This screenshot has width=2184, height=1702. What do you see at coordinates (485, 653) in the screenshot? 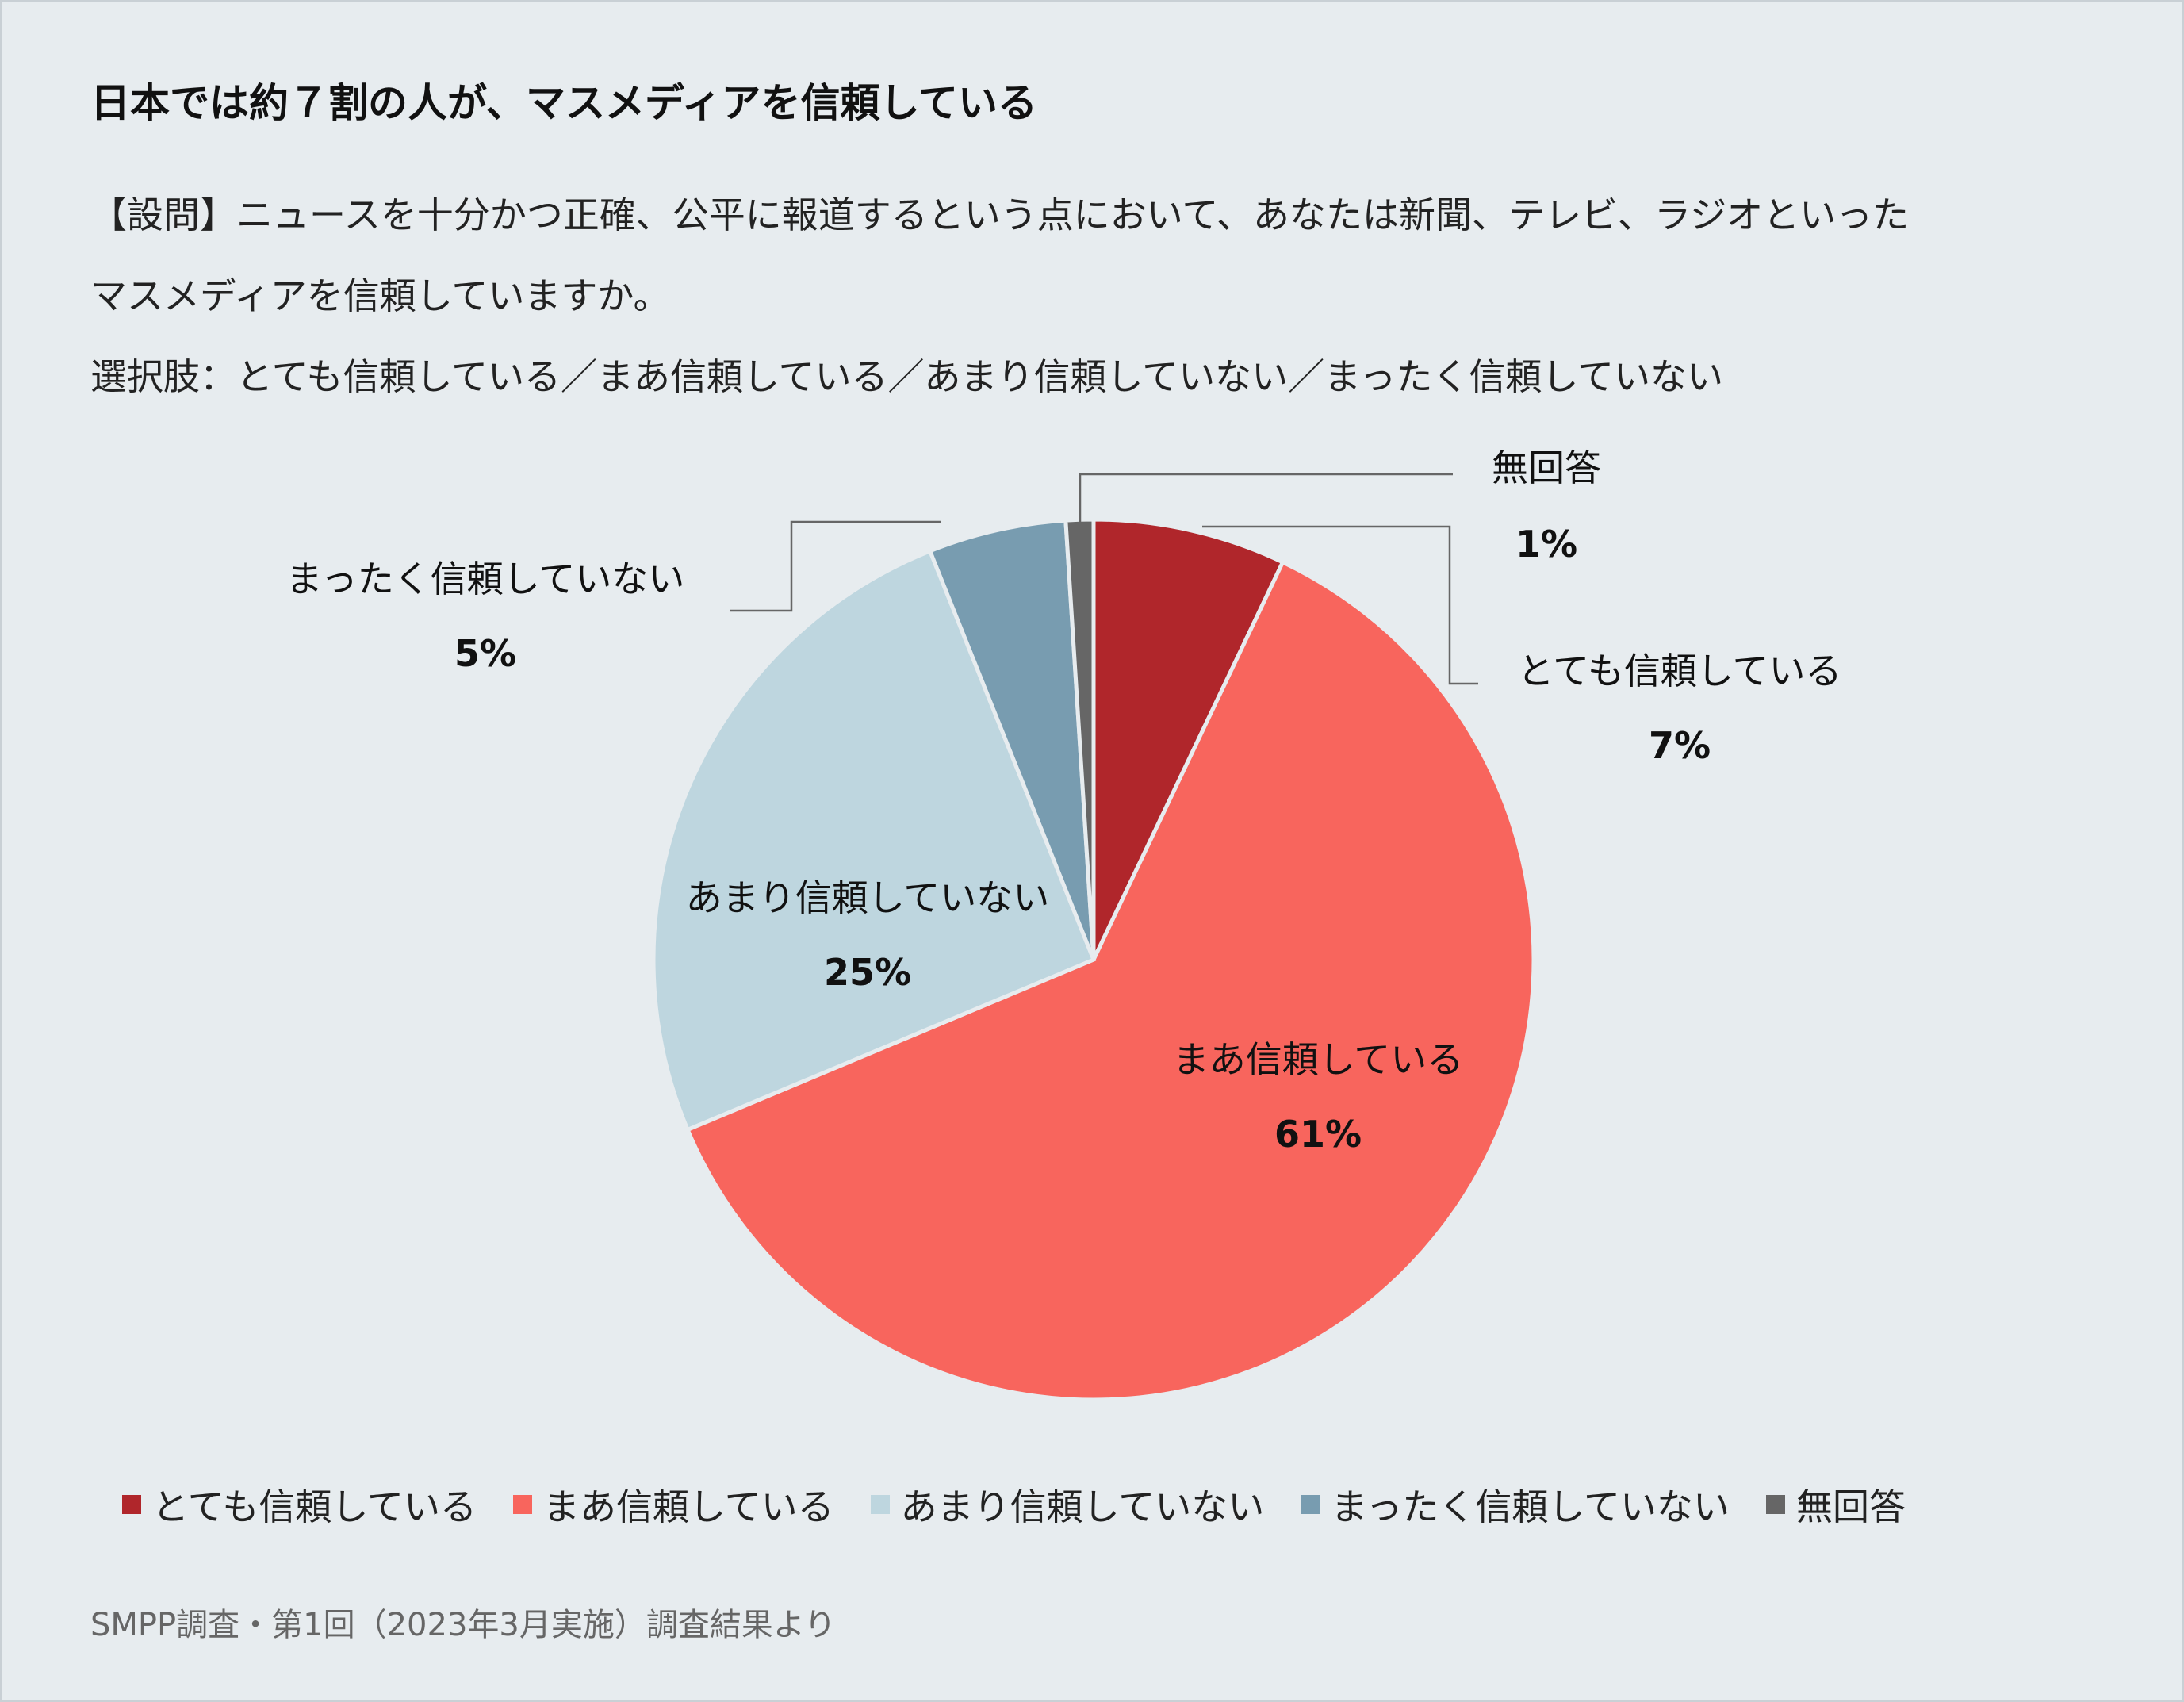
I see `value-label-no-trust: 5%` at bounding box center [485, 653].